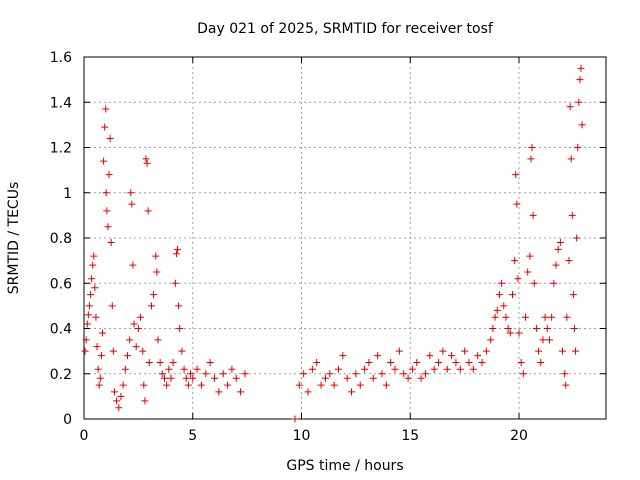 The image size is (640, 480). What do you see at coordinates (410, 436) in the screenshot?
I see `x-tick-label: 15` at bounding box center [410, 436].